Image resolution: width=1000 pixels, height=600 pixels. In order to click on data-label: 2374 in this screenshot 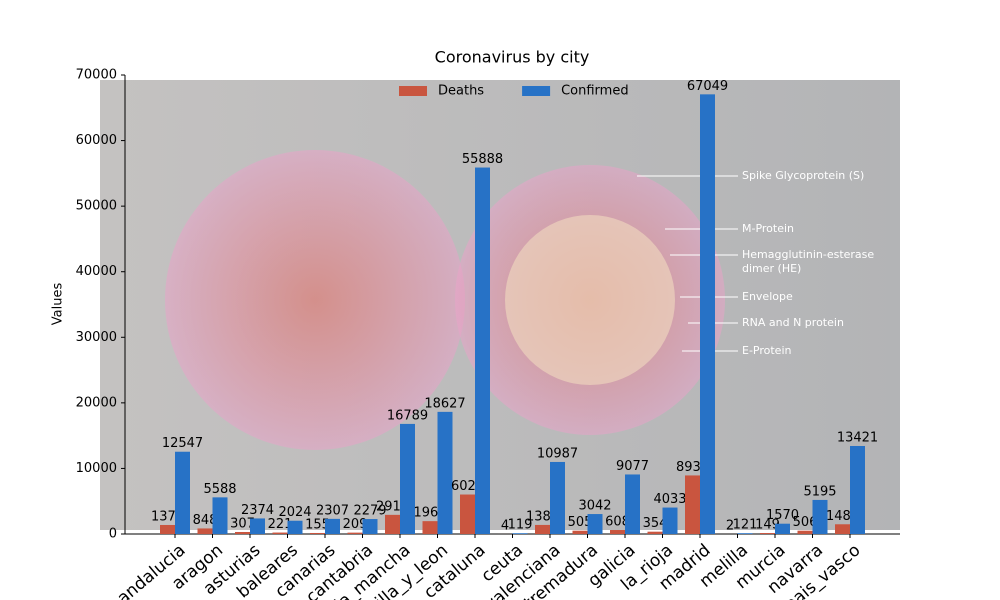, I will do `click(257, 510)`.